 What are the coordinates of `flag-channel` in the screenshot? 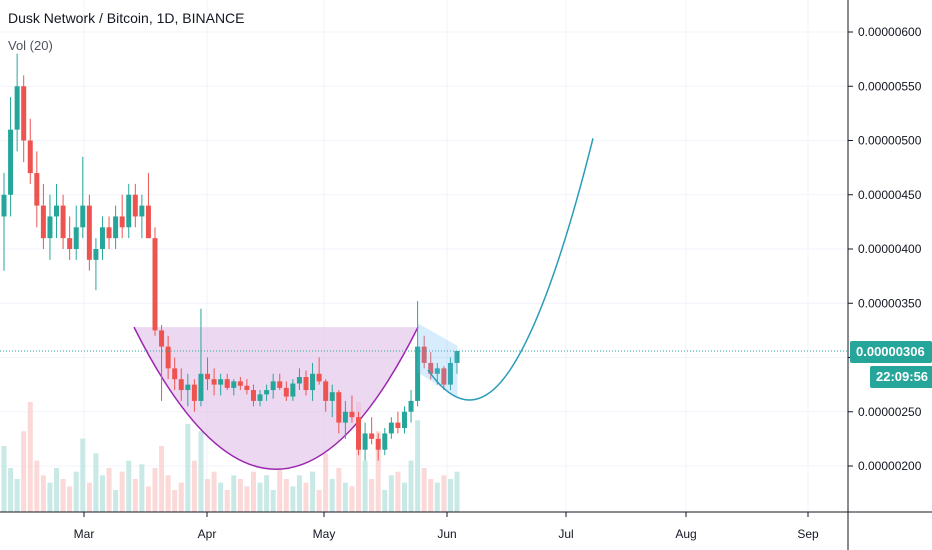 It's located at (437, 360).